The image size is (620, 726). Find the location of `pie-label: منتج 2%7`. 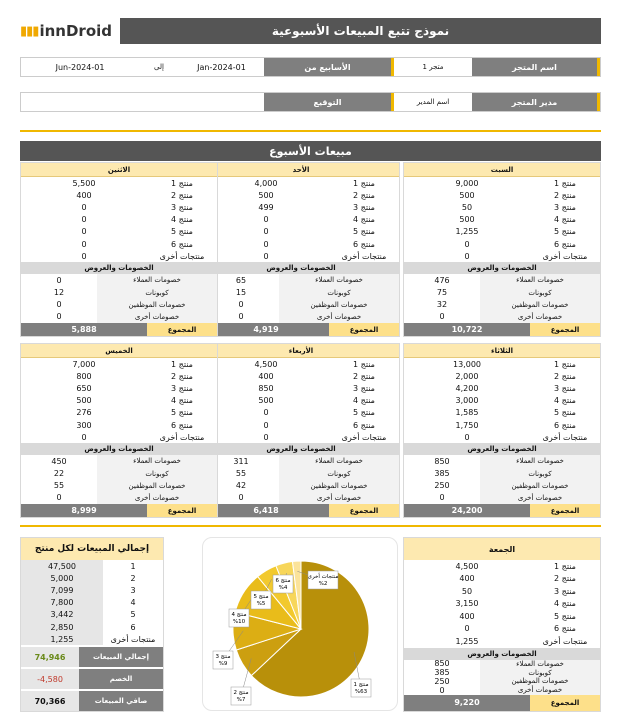

pie-label: منتج 2%7 is located at coordinates (241, 696).